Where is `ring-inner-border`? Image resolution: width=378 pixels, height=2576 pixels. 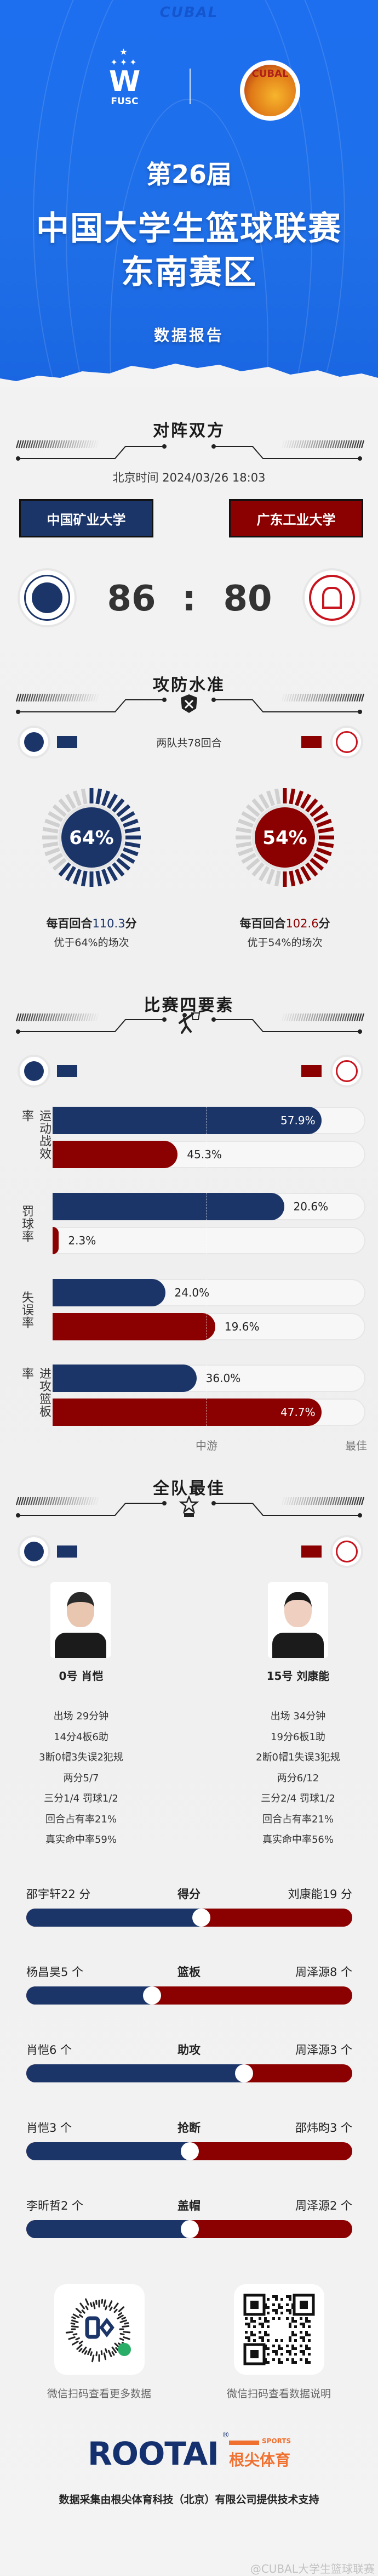 ring-inner-border is located at coordinates (284, 837).